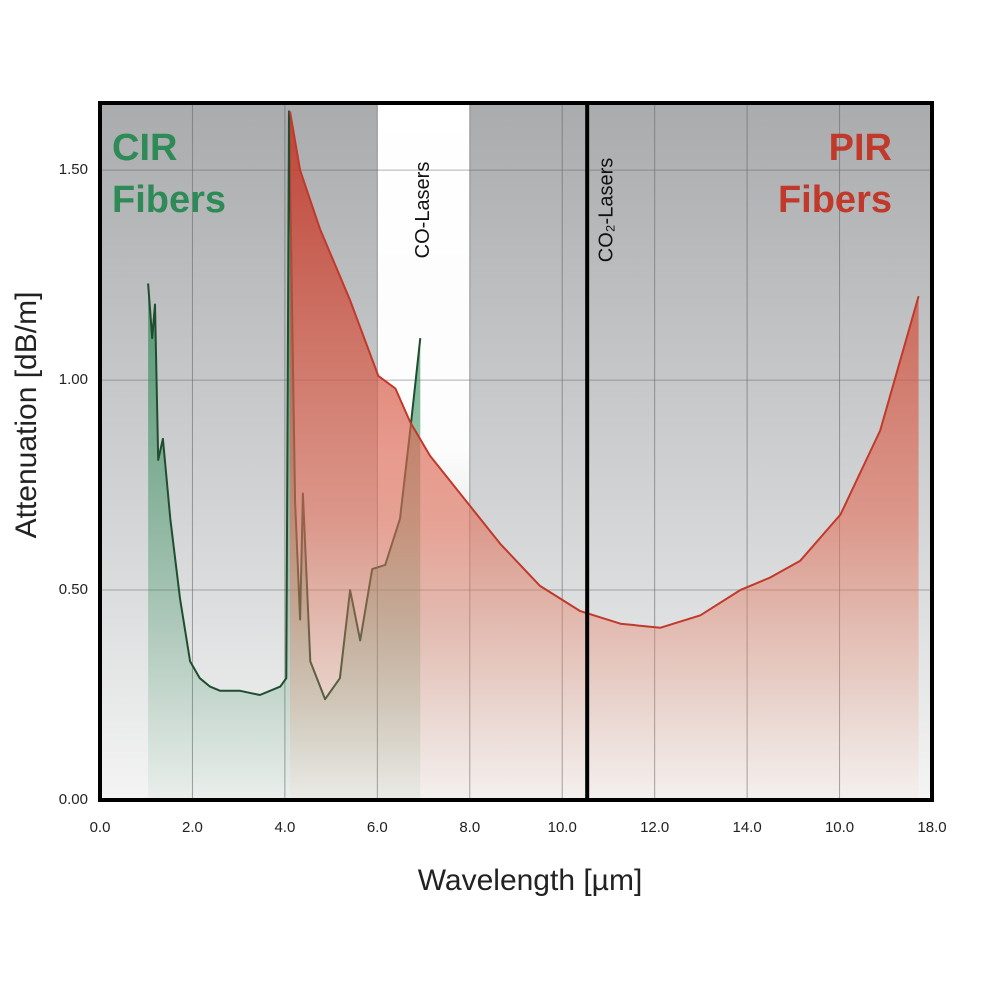 The image size is (1000, 1000). I want to click on co-laser-label: CO-Lasers, so click(423, 210).